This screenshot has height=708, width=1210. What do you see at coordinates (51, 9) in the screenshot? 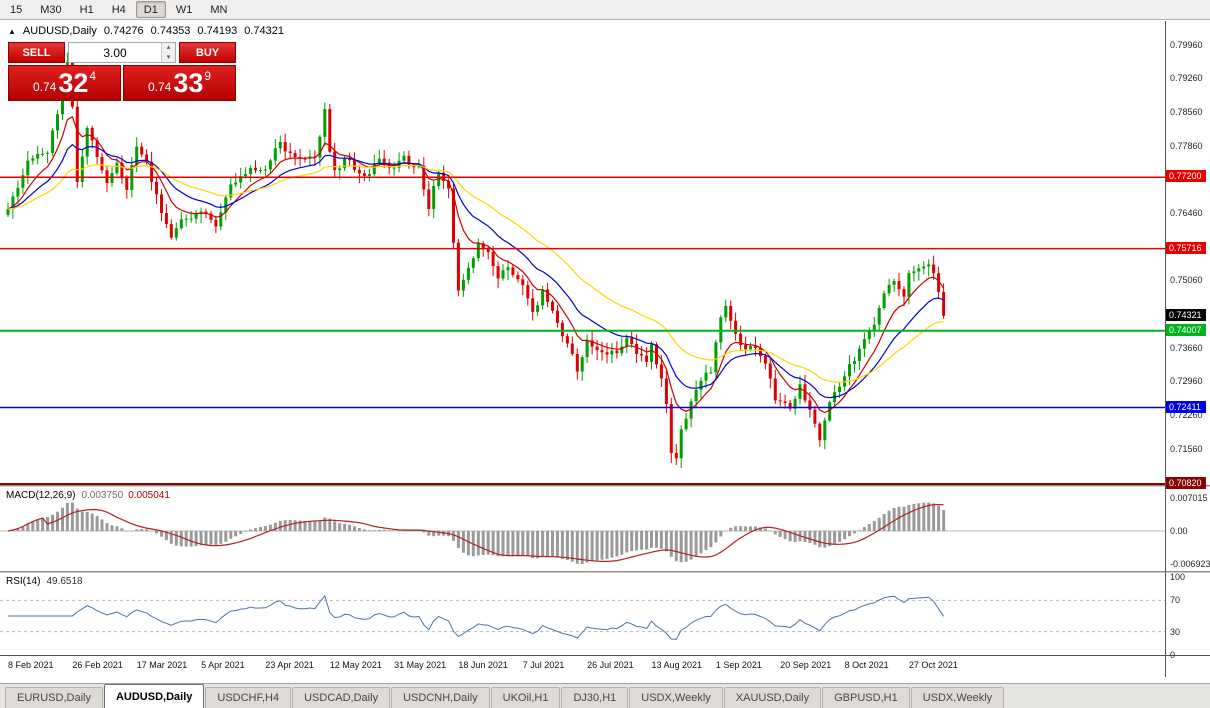
I see `timeframe-button-m30: M30` at bounding box center [51, 9].